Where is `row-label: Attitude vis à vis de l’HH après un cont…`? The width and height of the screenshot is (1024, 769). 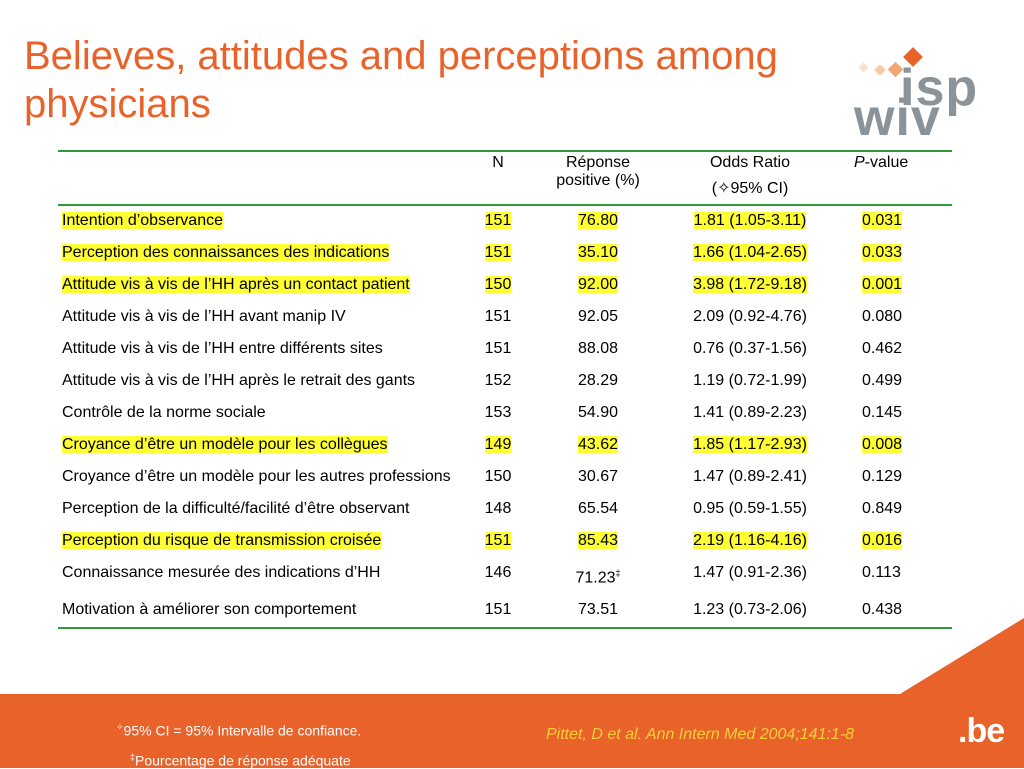
row-label: Attitude vis à vis de l’HH après un cont… is located at coordinates (236, 284).